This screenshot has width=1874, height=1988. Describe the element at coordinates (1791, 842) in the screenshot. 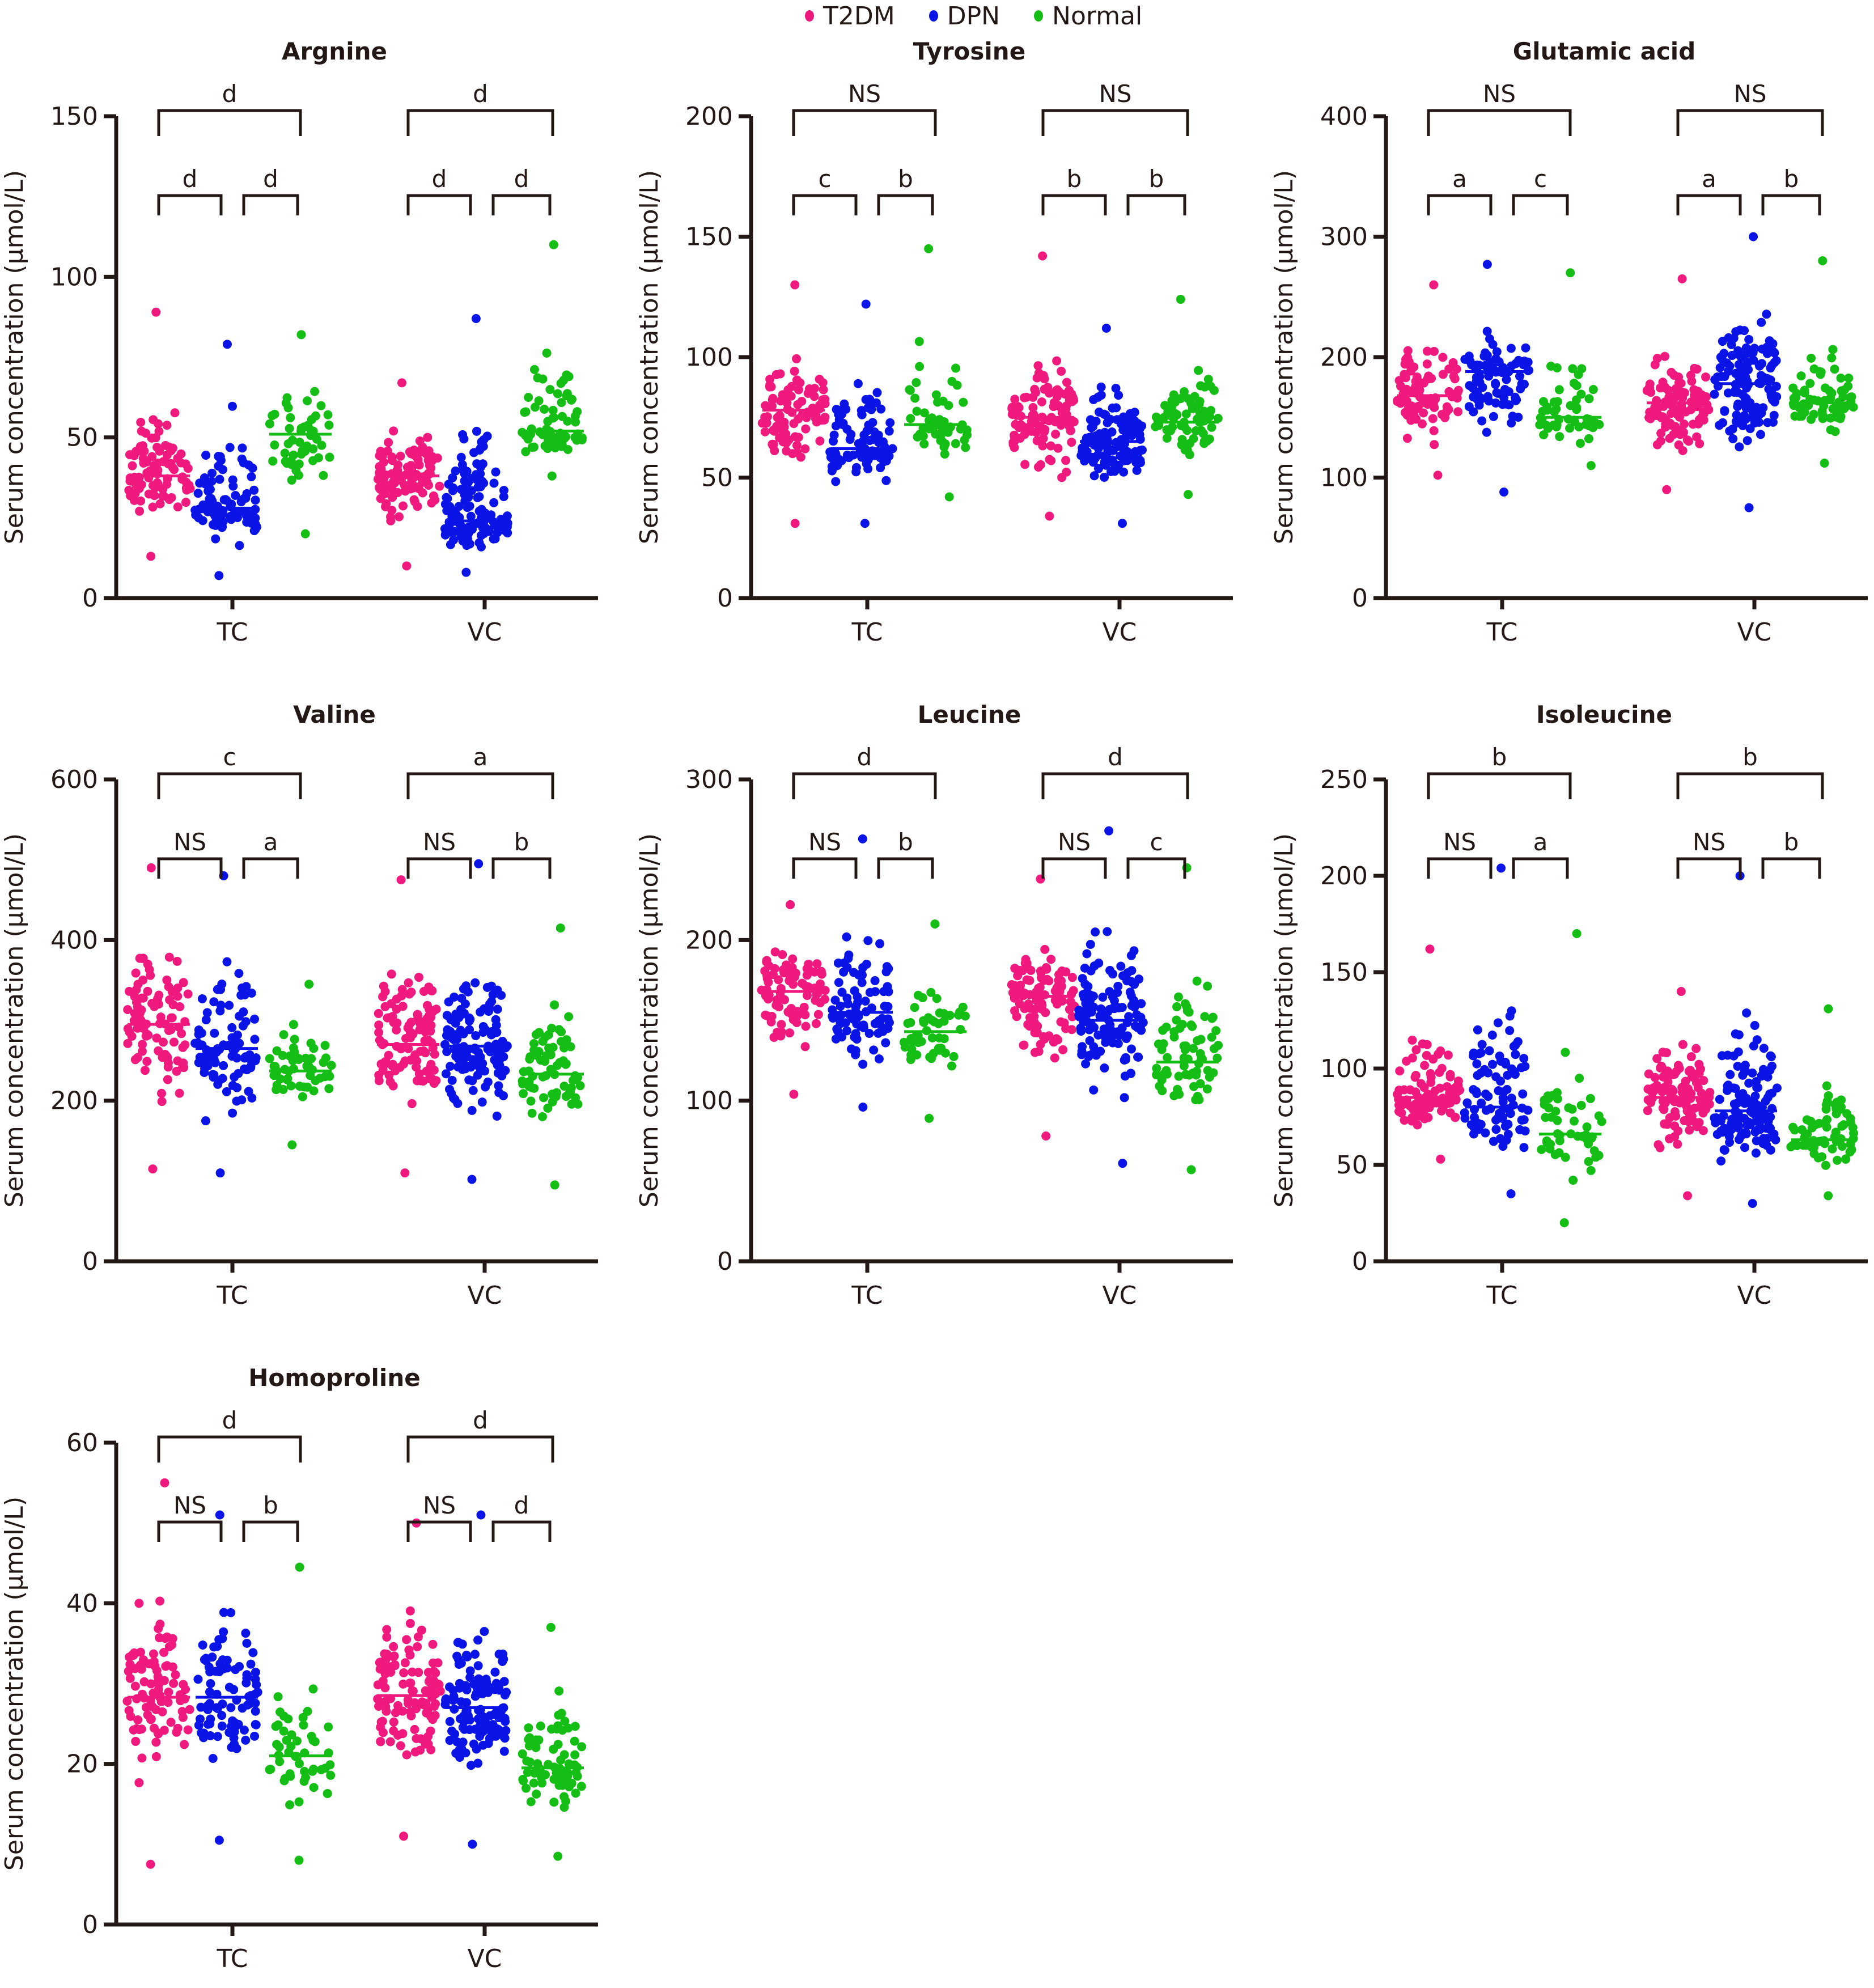

I see `significance-label: b` at that location.